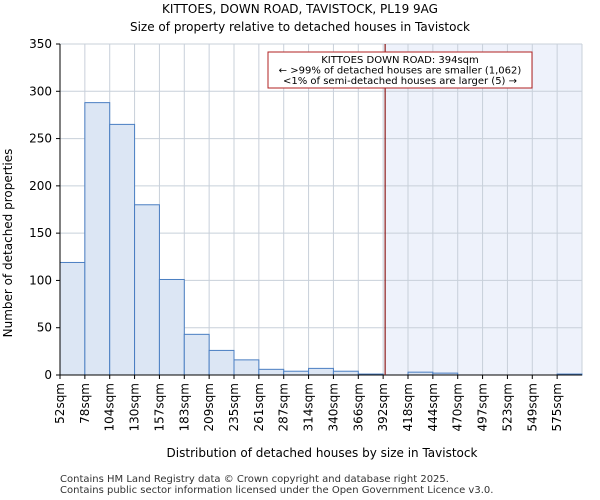 The width and height of the screenshot is (600, 500). I want to click on x-tick-label: 235sqm, so click(234, 407).